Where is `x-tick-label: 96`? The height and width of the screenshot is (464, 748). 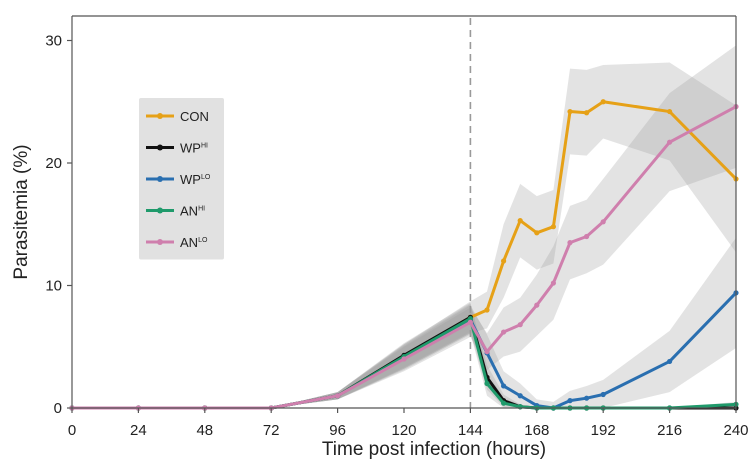
x-tick-label: 96 is located at coordinates (337, 430).